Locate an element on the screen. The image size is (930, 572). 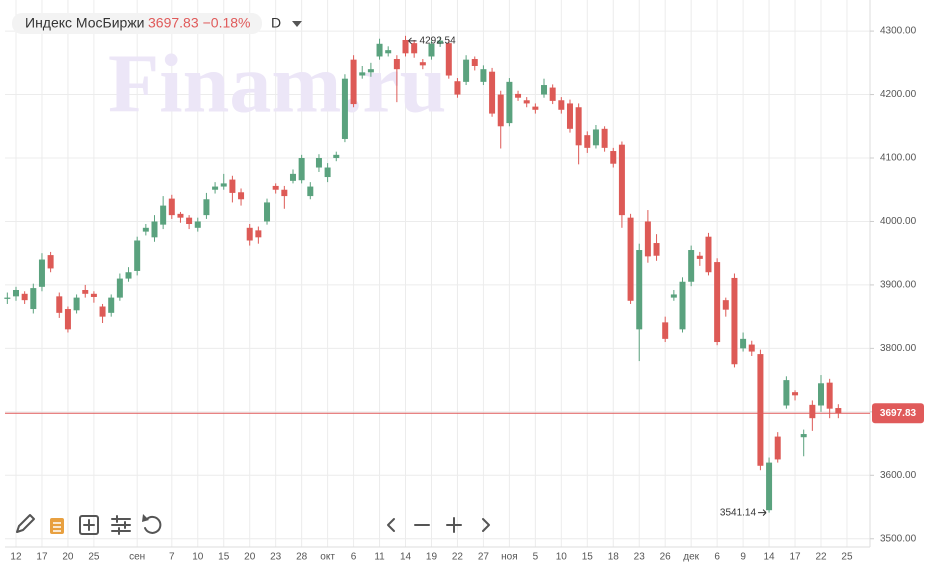
min-arrow is located at coordinates (762, 512).